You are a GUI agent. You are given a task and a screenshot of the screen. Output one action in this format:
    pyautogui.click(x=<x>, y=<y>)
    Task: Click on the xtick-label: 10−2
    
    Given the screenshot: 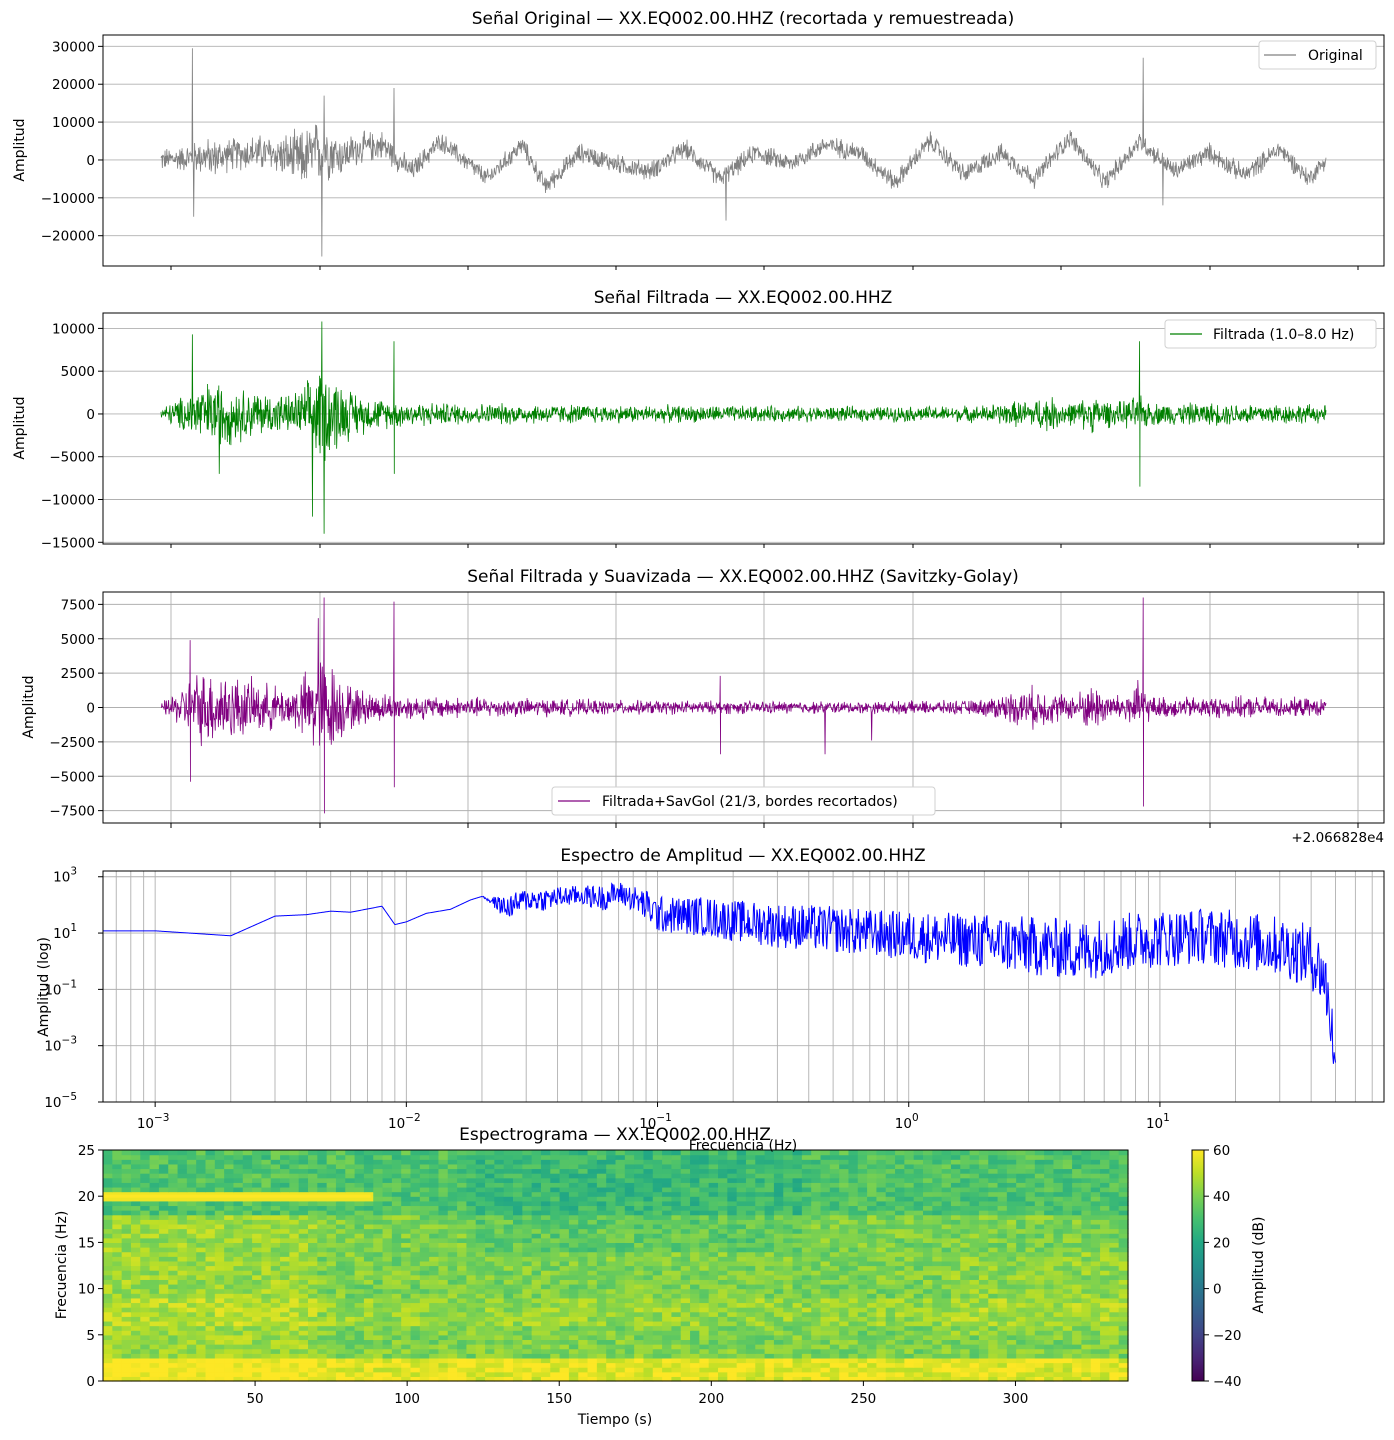 What is the action you would take?
    pyautogui.click(x=404, y=1122)
    